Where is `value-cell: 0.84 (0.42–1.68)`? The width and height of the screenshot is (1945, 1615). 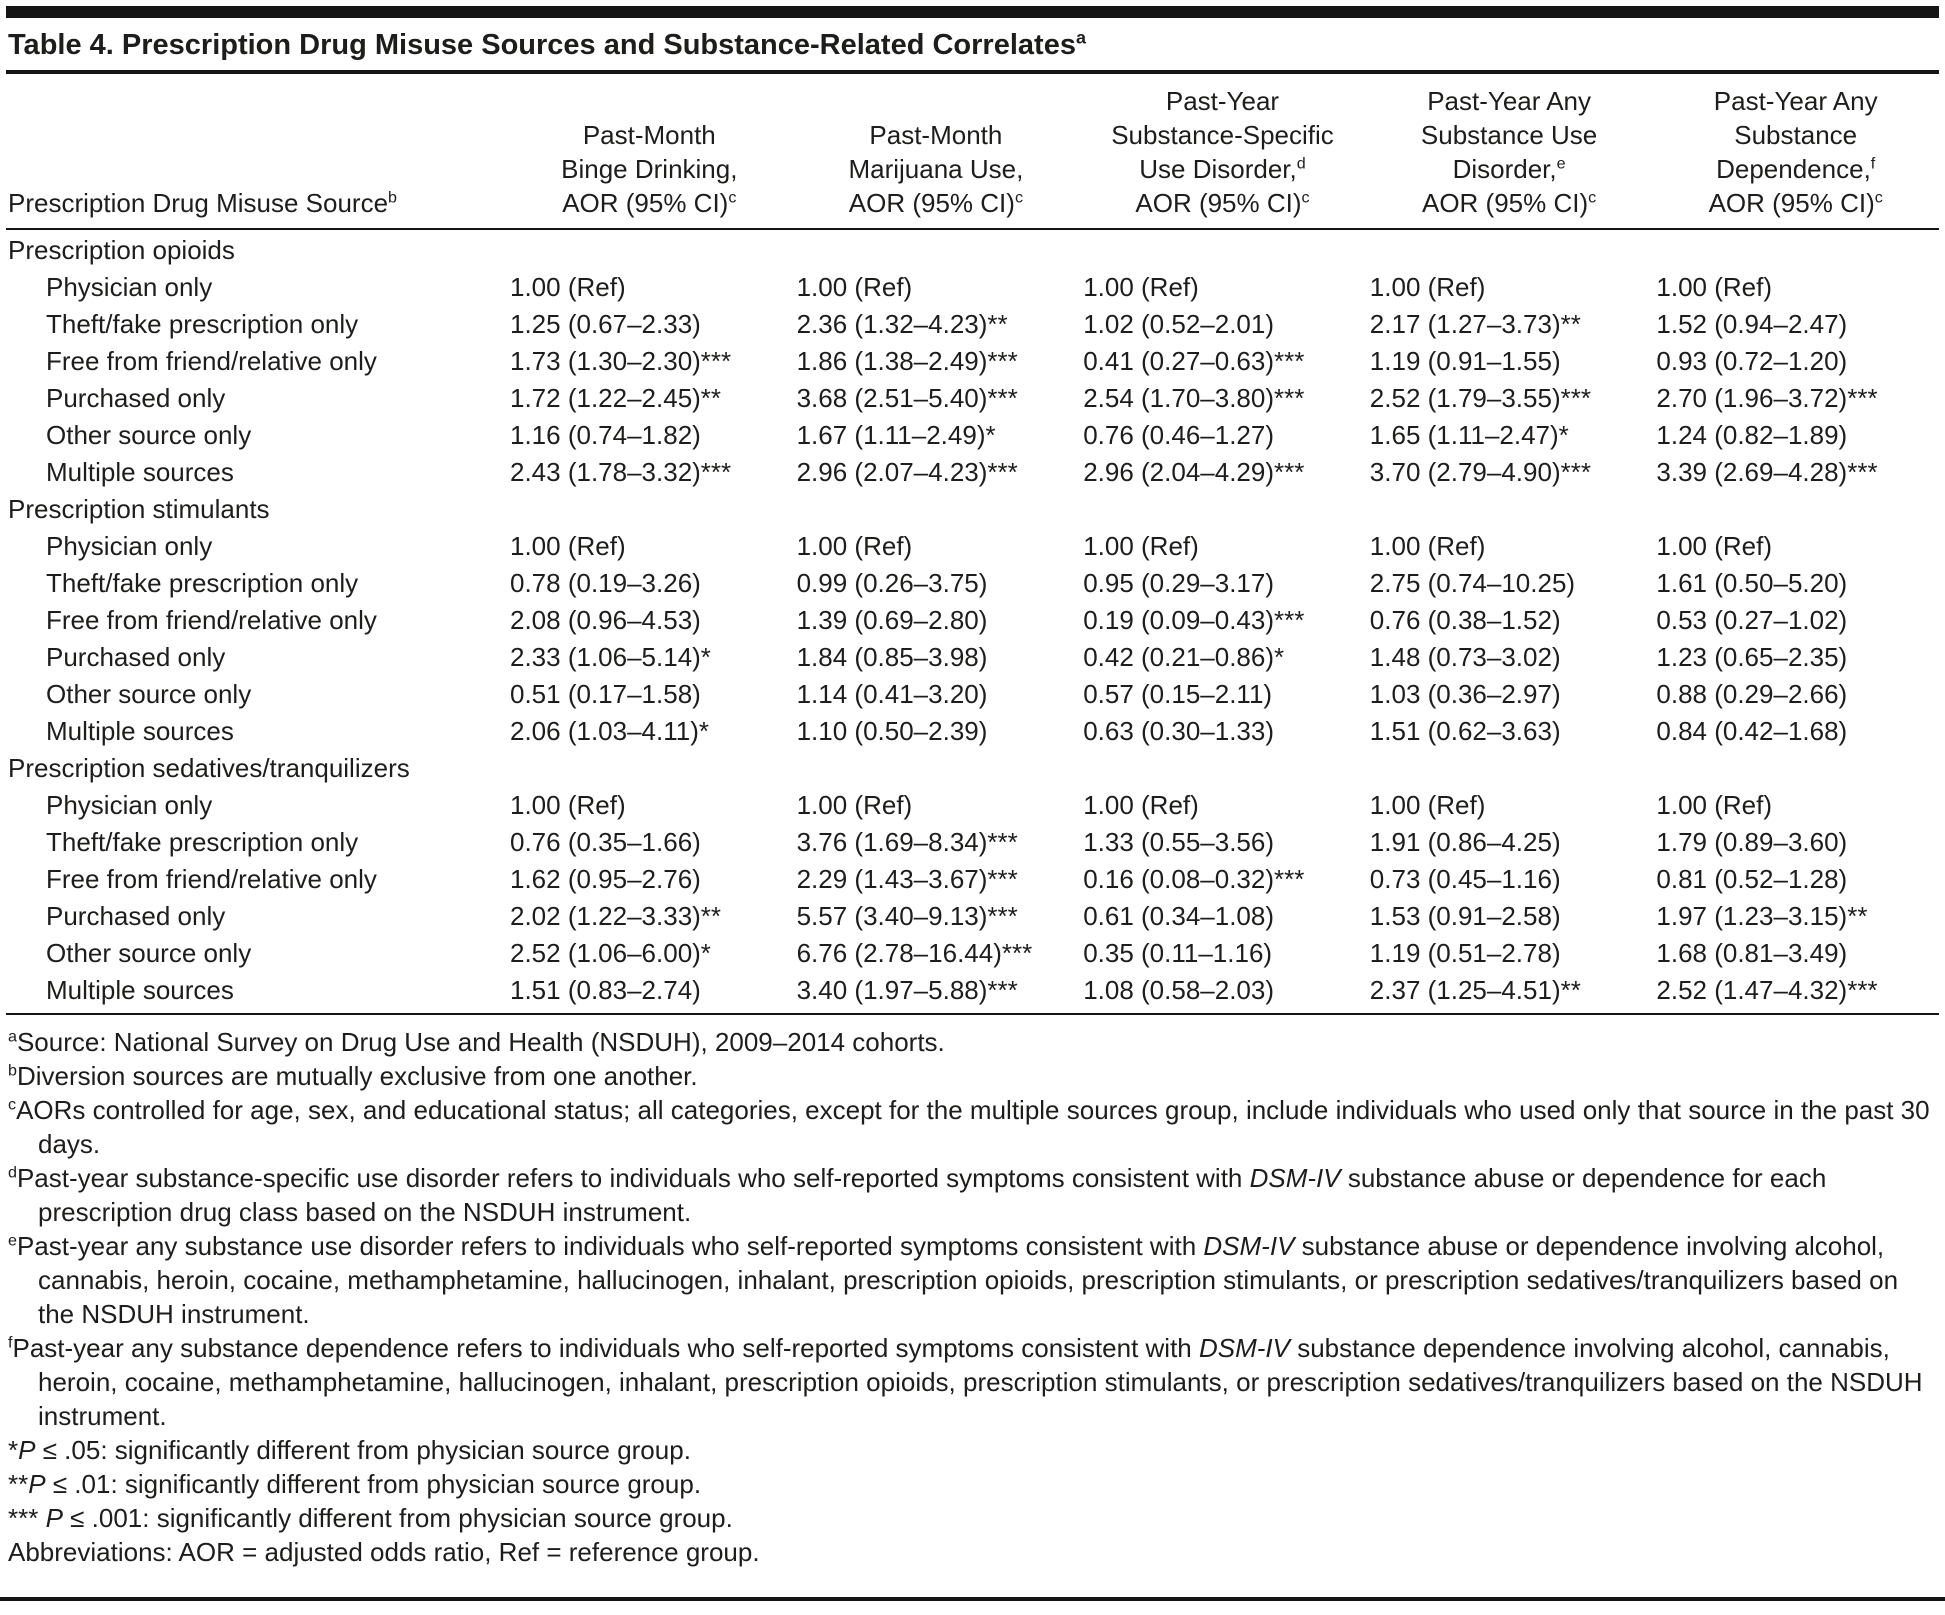 value-cell: 0.84 (0.42–1.68) is located at coordinates (1752, 731).